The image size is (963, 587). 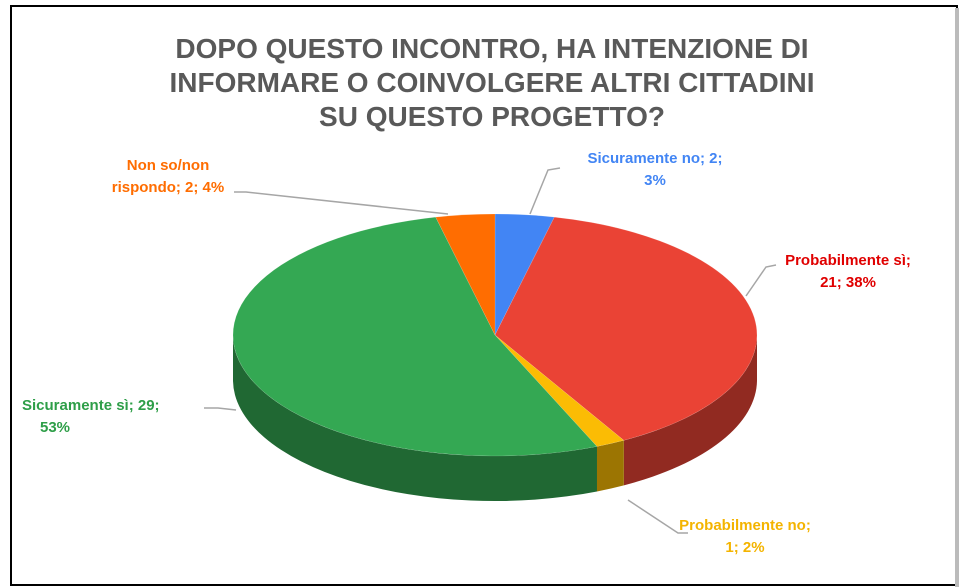 What do you see at coordinates (744, 547) in the screenshot?
I see `data-label-line: 1; 2%` at bounding box center [744, 547].